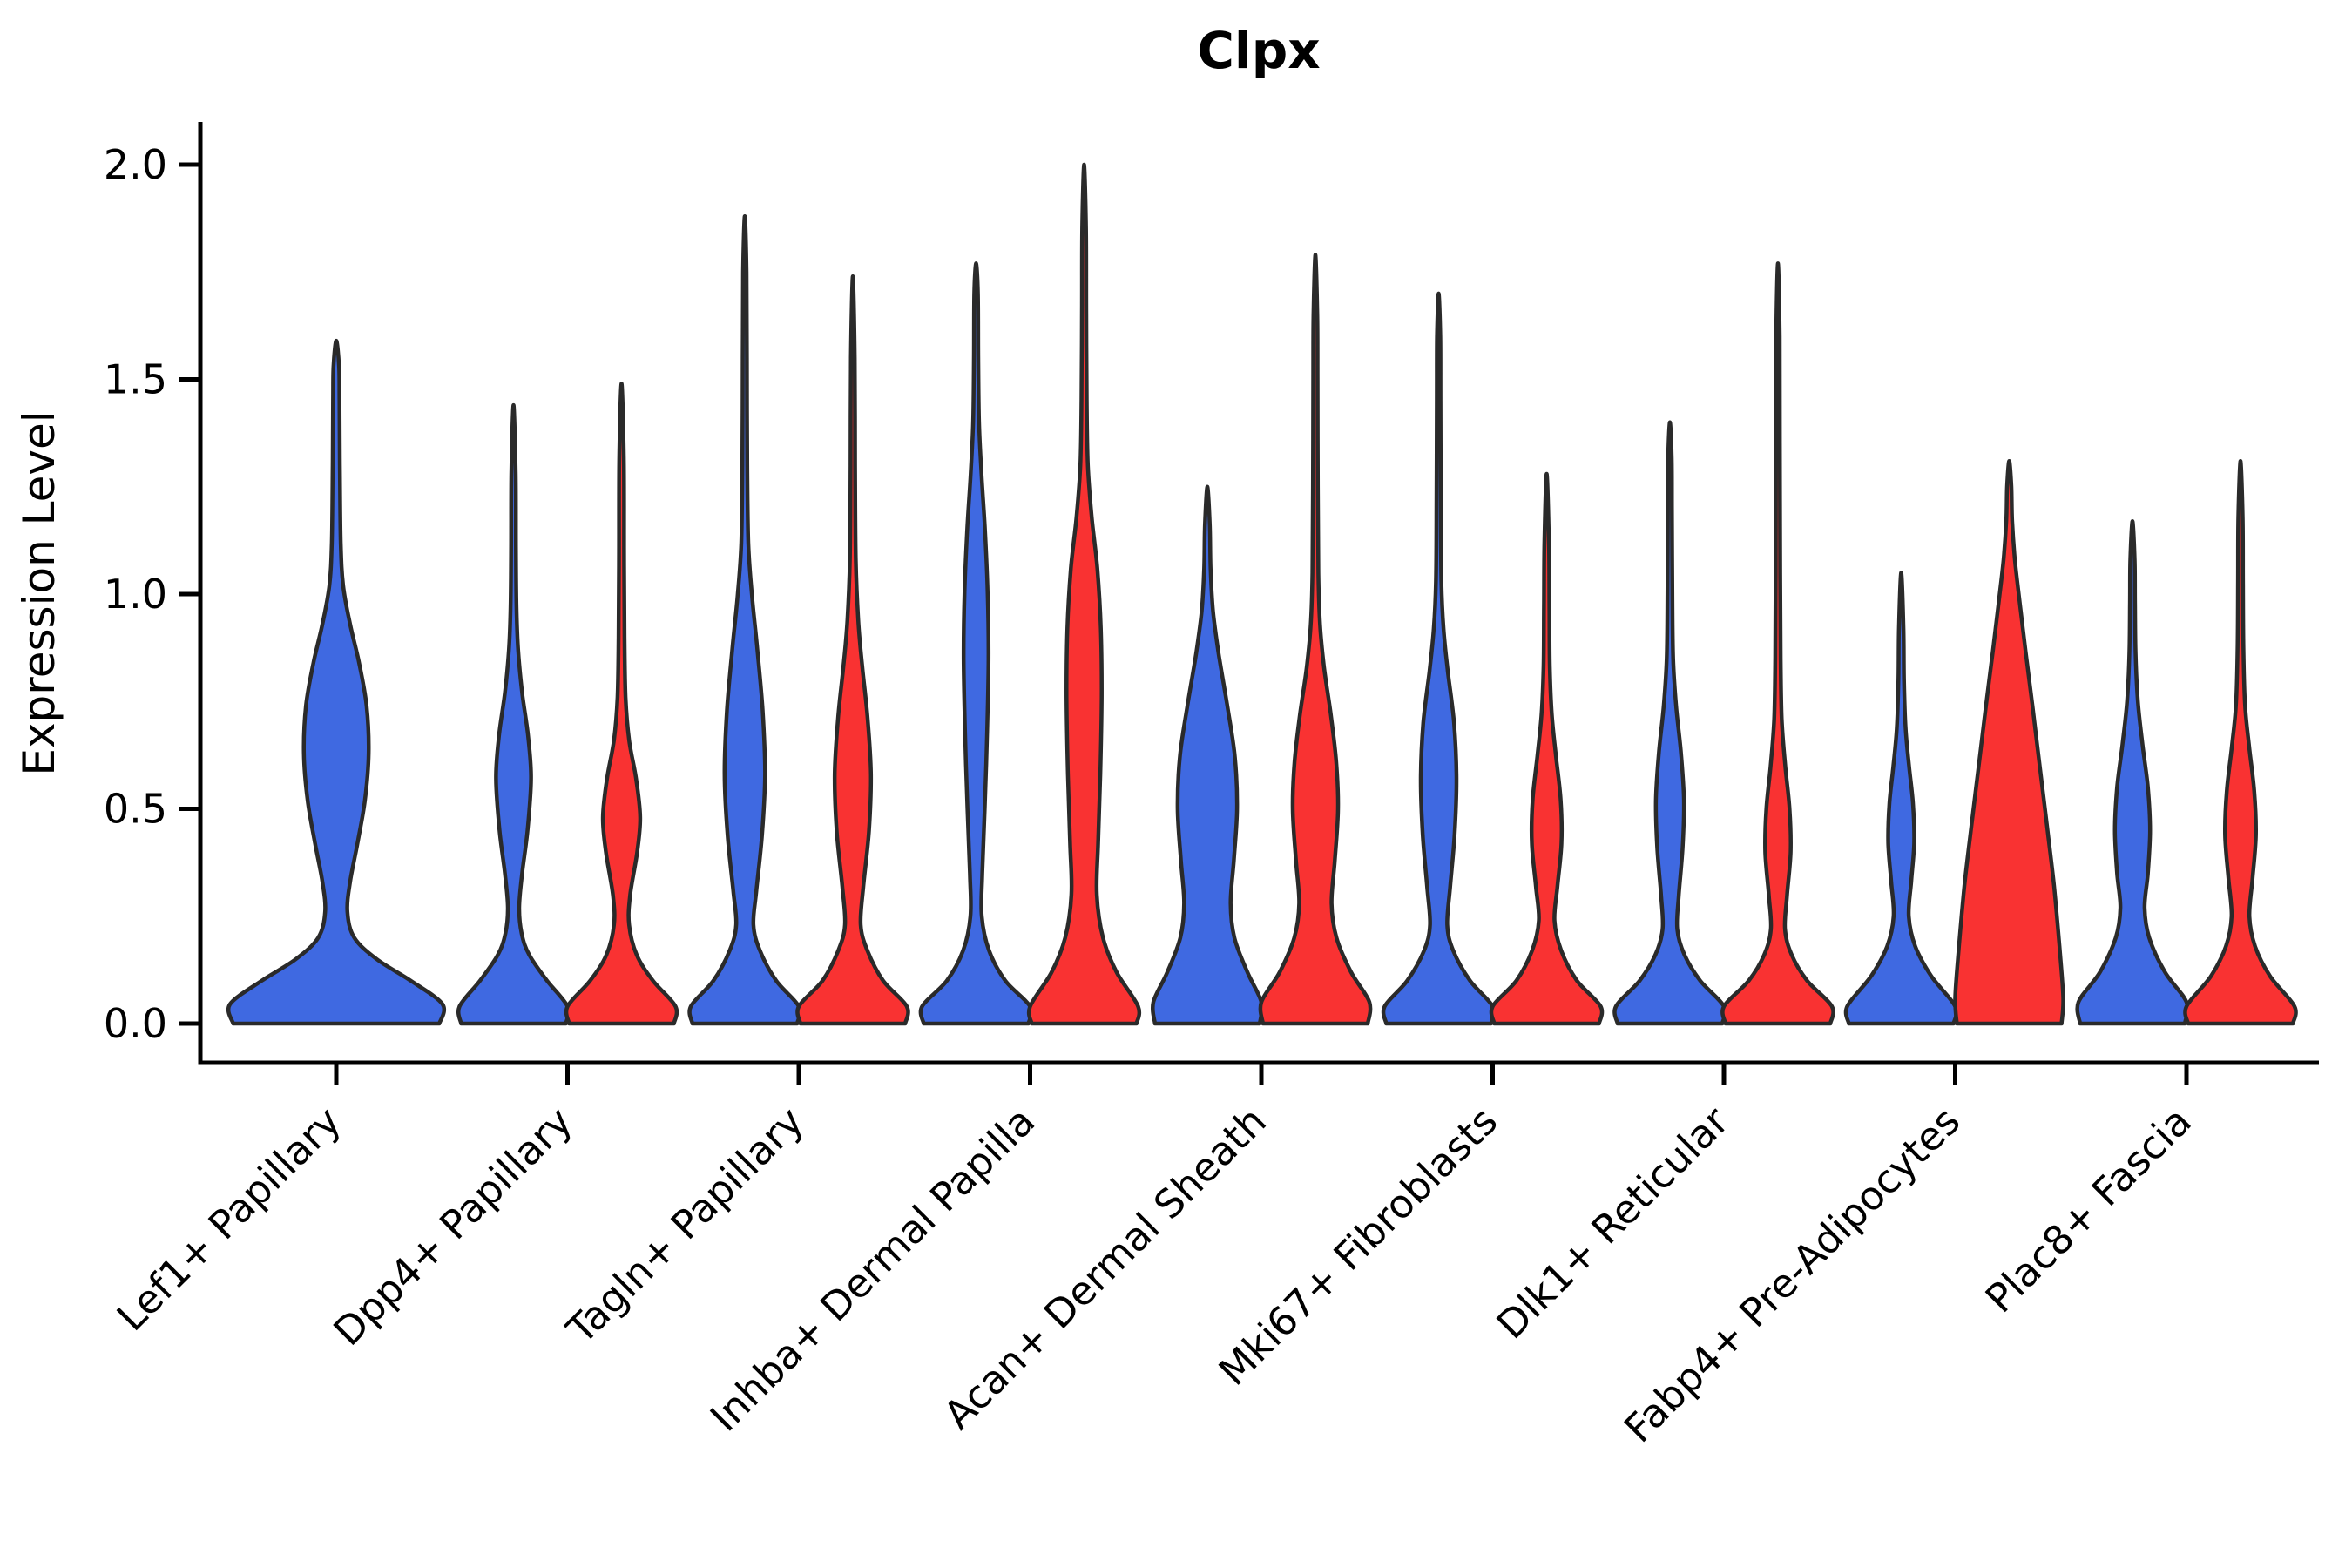 Image resolution: width=2352 pixels, height=1568 pixels. I want to click on y-tick-label: 1.0, so click(135, 594).